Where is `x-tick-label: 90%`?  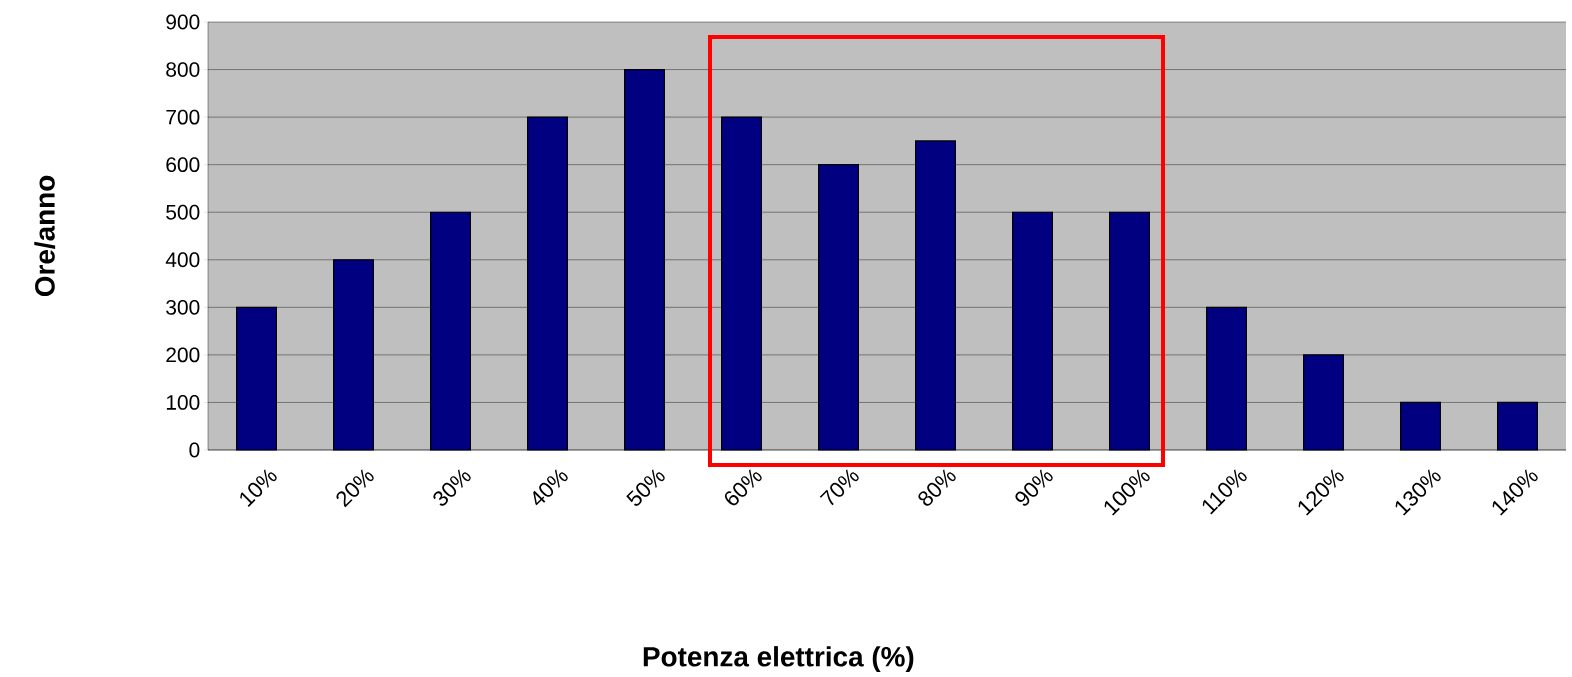 x-tick-label: 90% is located at coordinates (1034, 487).